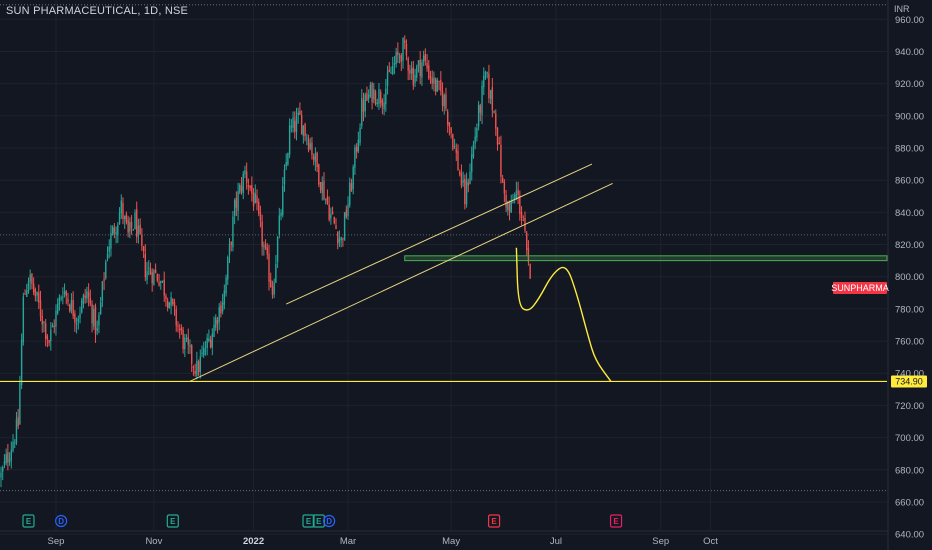  What do you see at coordinates (909, 277) in the screenshot?
I see `y-tick-label: 800.00` at bounding box center [909, 277].